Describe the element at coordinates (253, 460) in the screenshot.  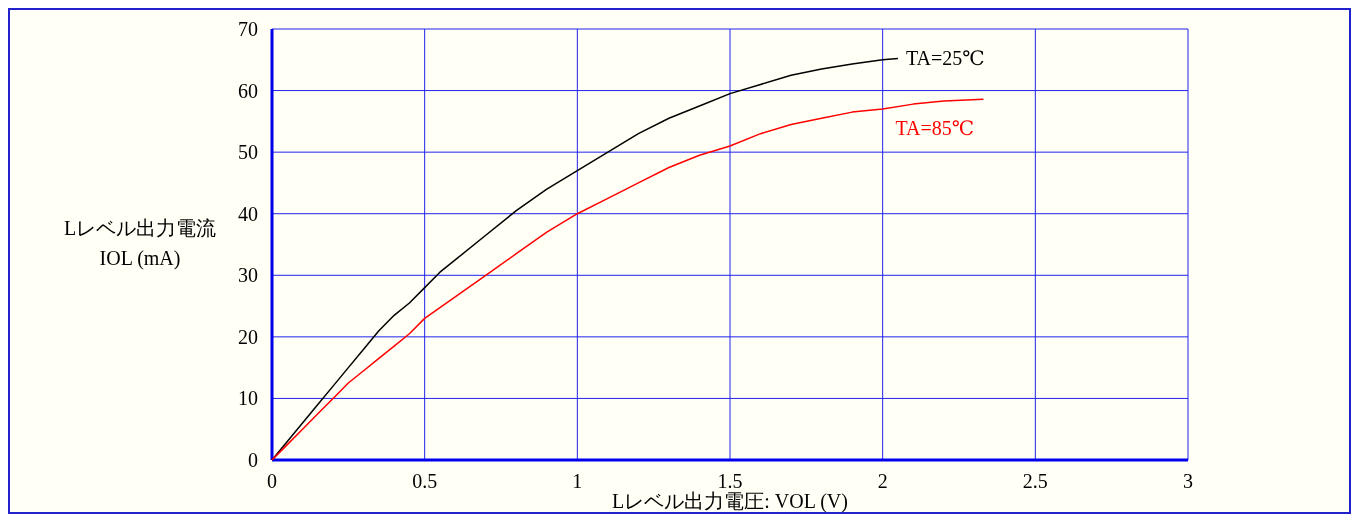
I see `y-tick-label: 0` at that location.